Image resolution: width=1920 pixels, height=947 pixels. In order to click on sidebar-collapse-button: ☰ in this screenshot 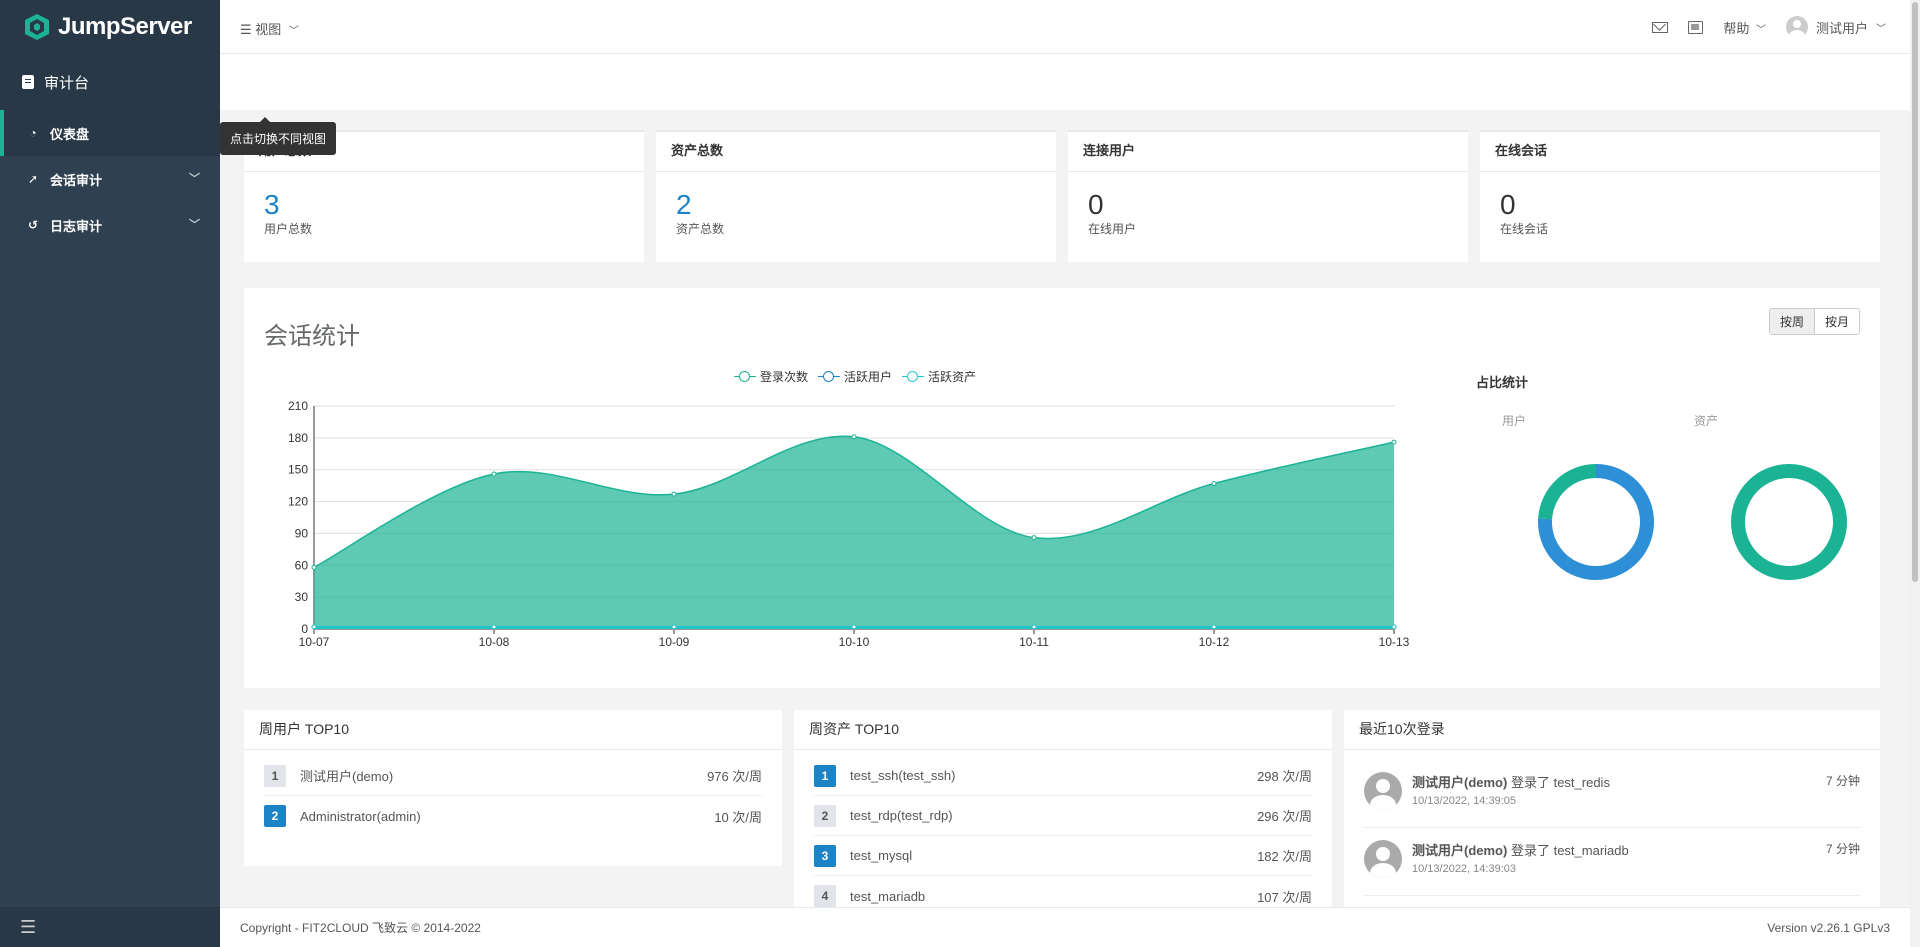, I will do `click(110, 927)`.